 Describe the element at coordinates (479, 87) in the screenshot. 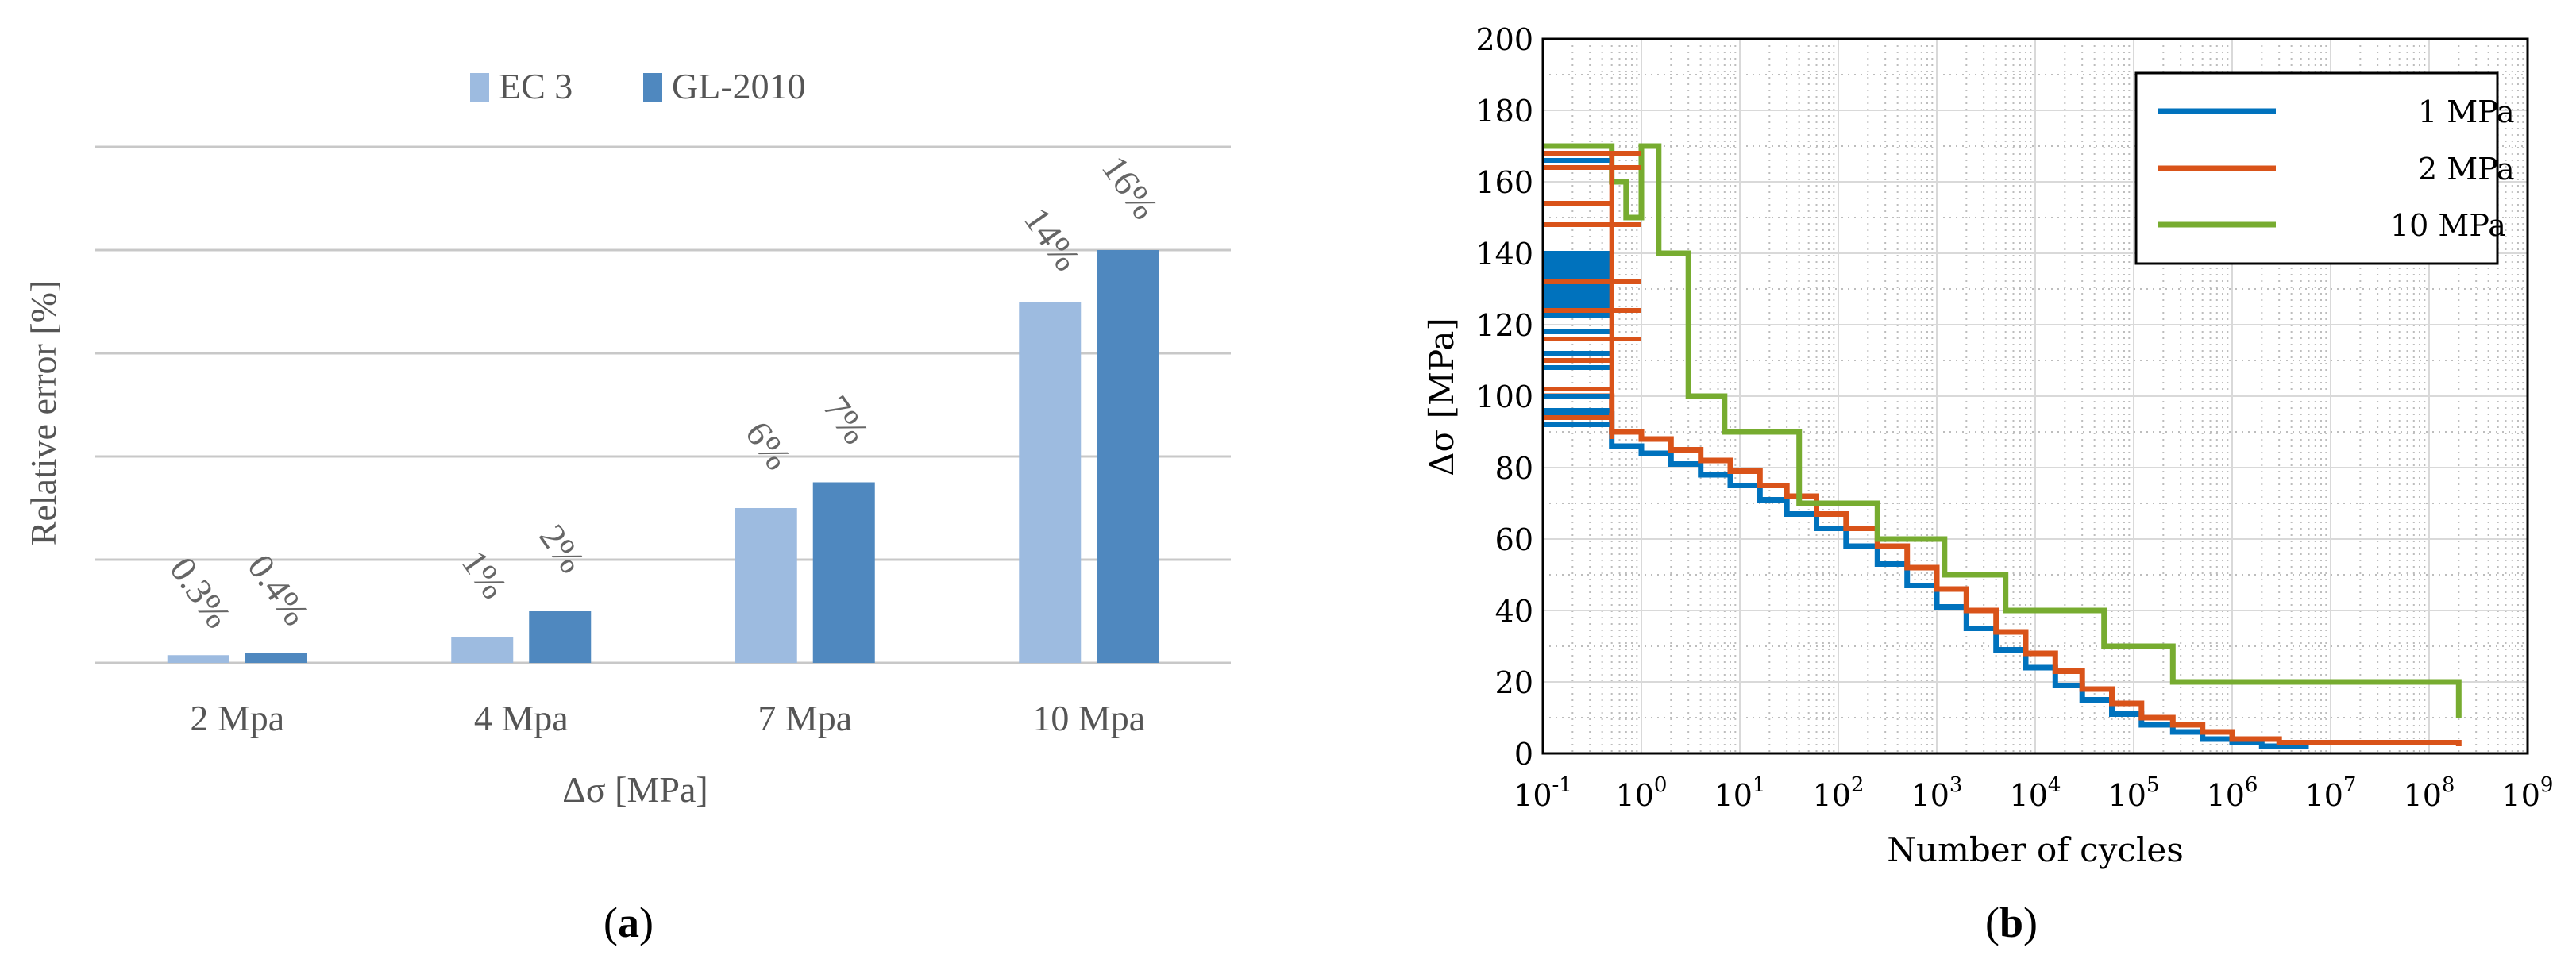

I see `legend-swatch-ec3` at that location.